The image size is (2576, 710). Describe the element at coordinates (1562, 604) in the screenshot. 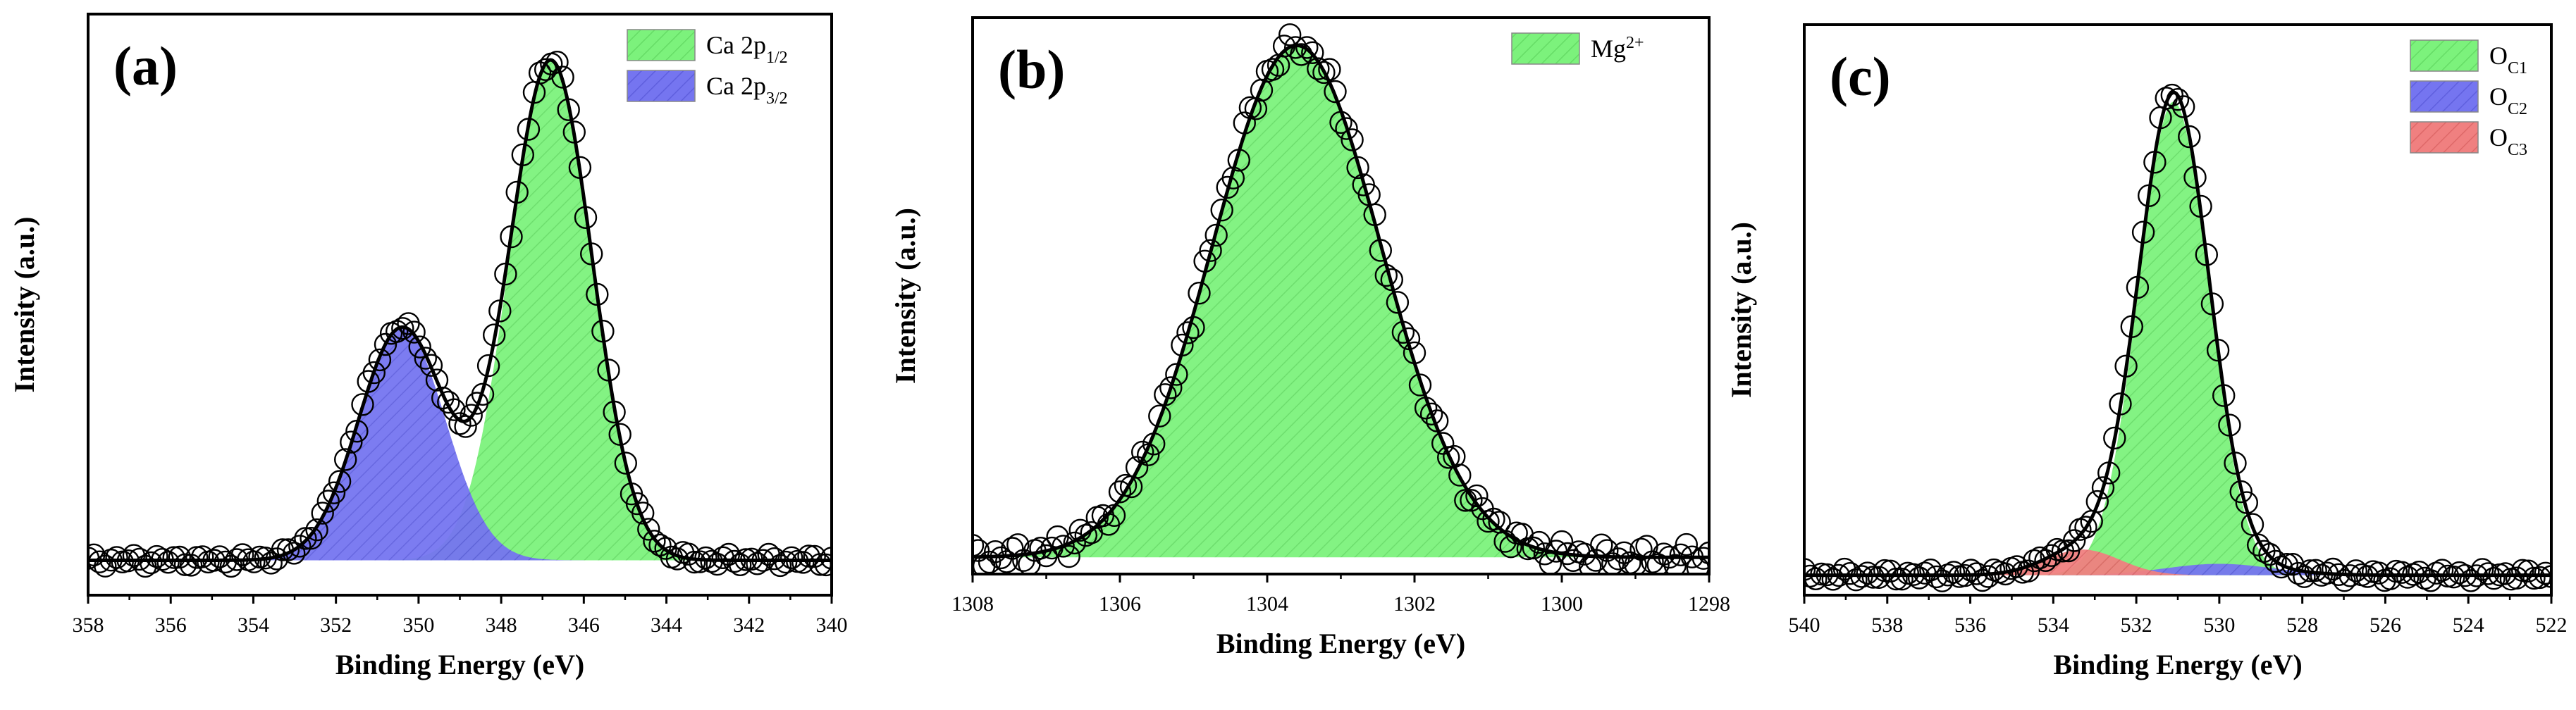

I see `x-tick-label: 1300` at that location.